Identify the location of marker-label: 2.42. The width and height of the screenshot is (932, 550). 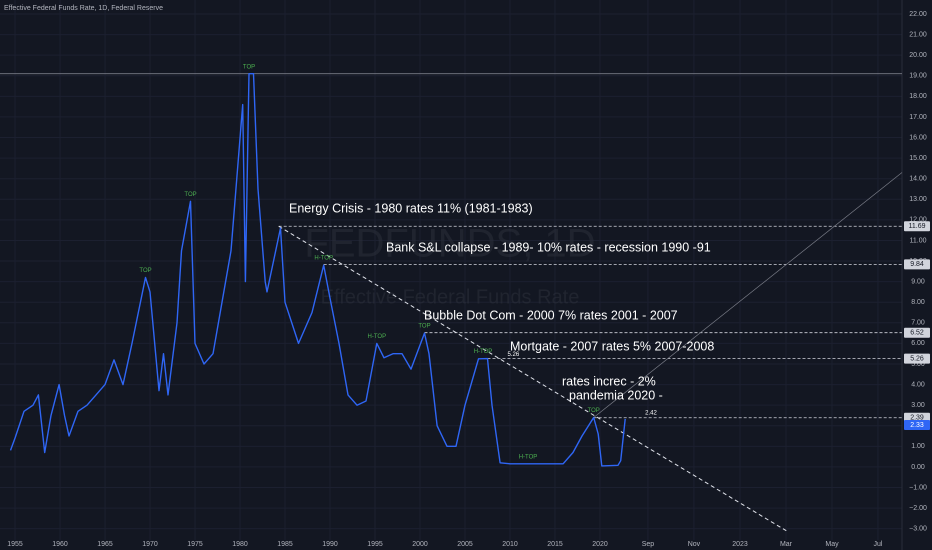
(651, 414).